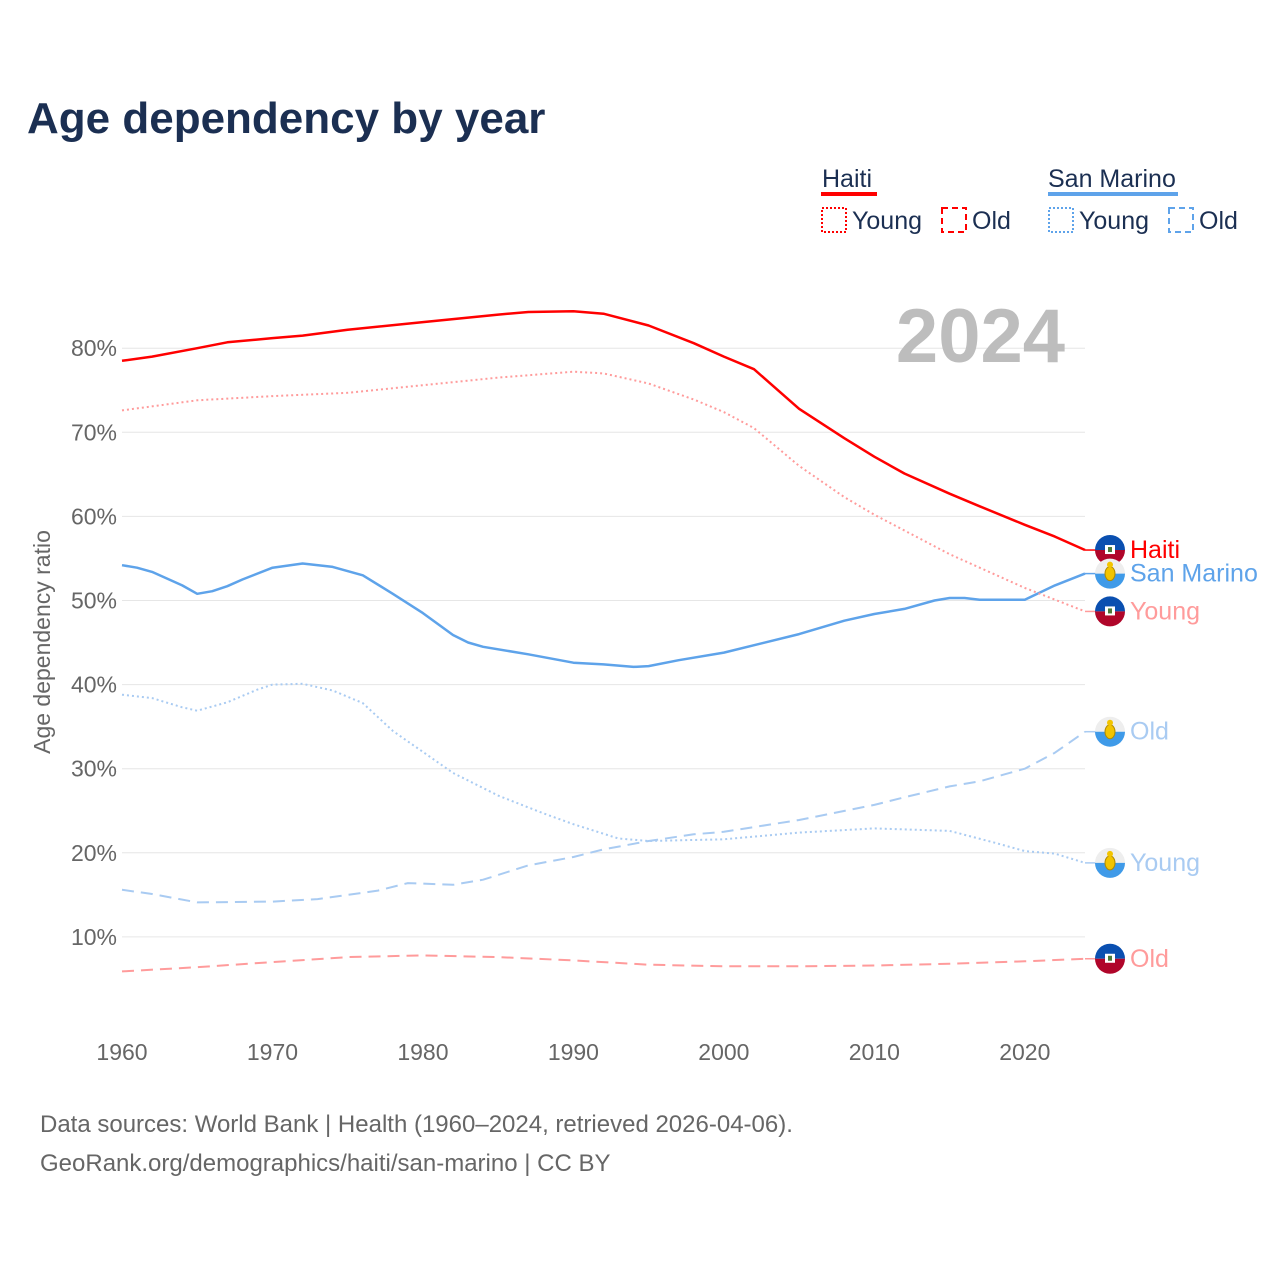 The width and height of the screenshot is (1280, 1280). I want to click on end-label: Haiti, so click(1155, 550).